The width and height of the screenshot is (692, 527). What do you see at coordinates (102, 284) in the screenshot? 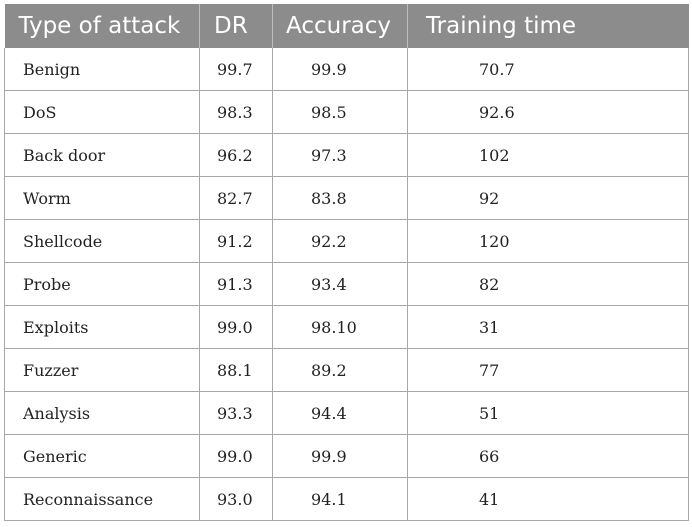
I see `cell-type-of-attack: Probe` at bounding box center [102, 284].